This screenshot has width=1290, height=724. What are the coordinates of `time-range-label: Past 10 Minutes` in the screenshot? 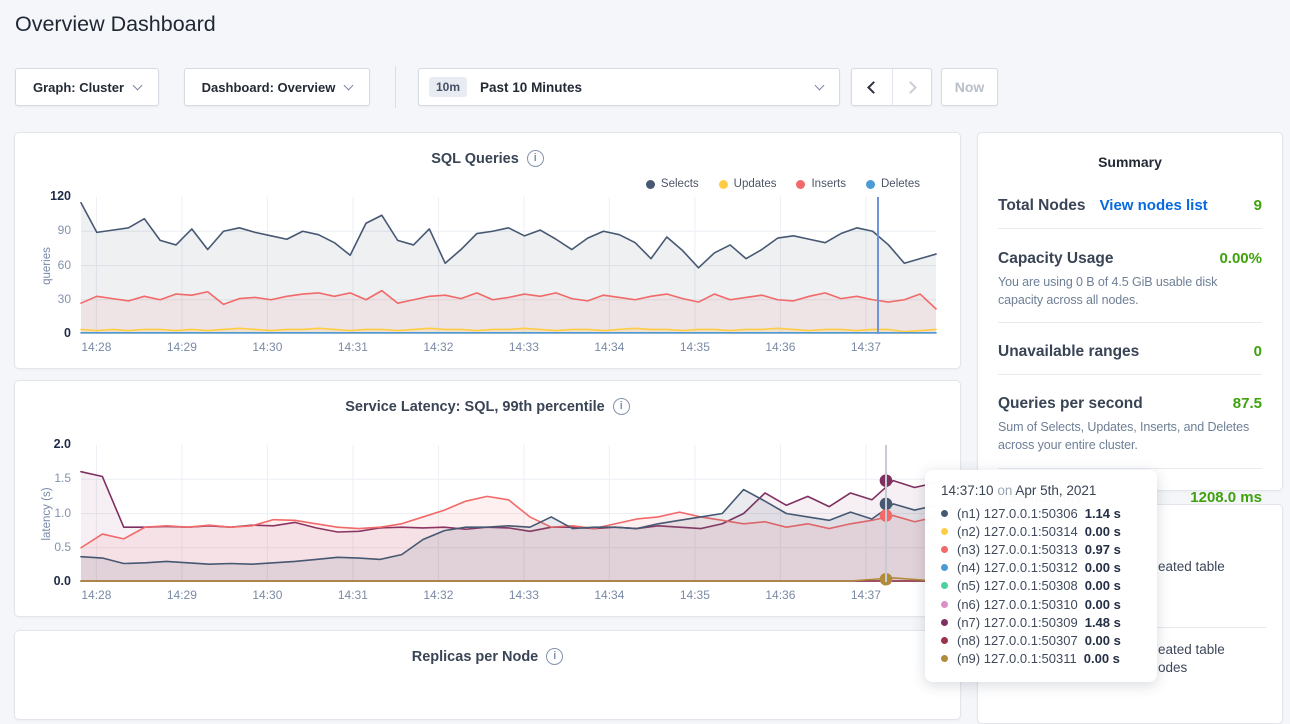 It's located at (531, 87).